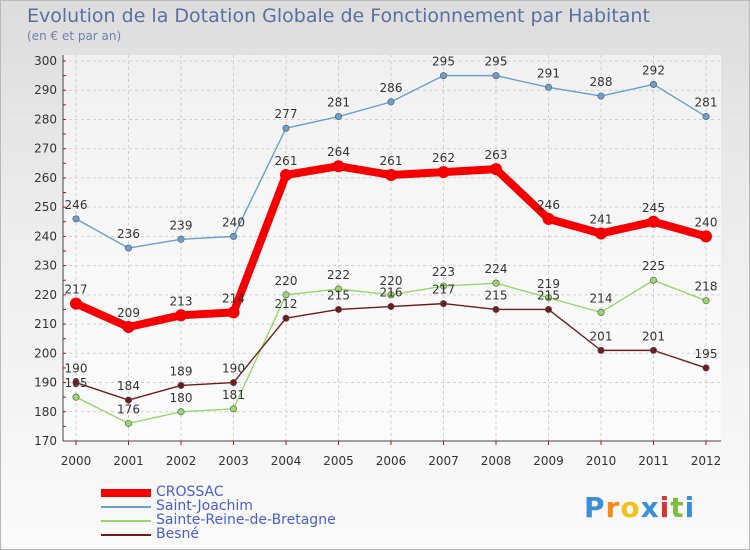 Image resolution: width=750 pixels, height=550 pixels. I want to click on legend-label: Besné, so click(177, 534).